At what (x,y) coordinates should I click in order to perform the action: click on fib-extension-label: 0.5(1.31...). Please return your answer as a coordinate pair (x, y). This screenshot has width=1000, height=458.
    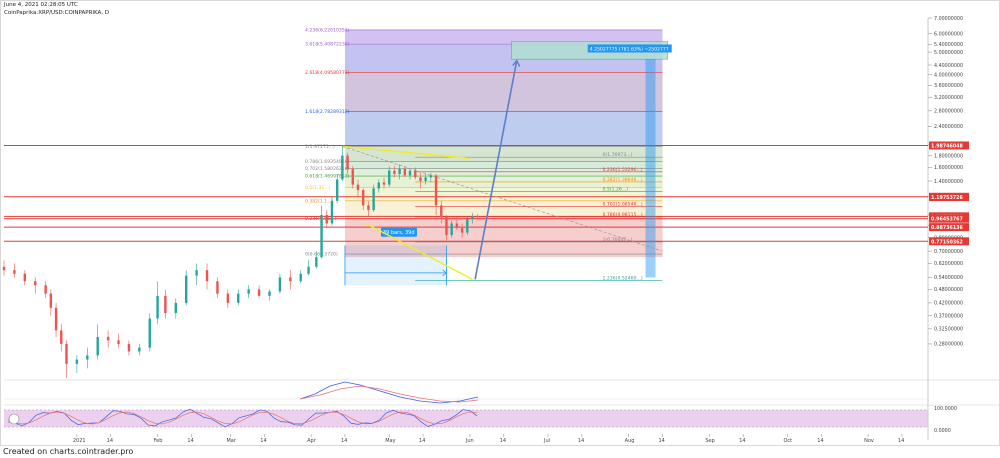
    Looking at the image, I should click on (318, 188).